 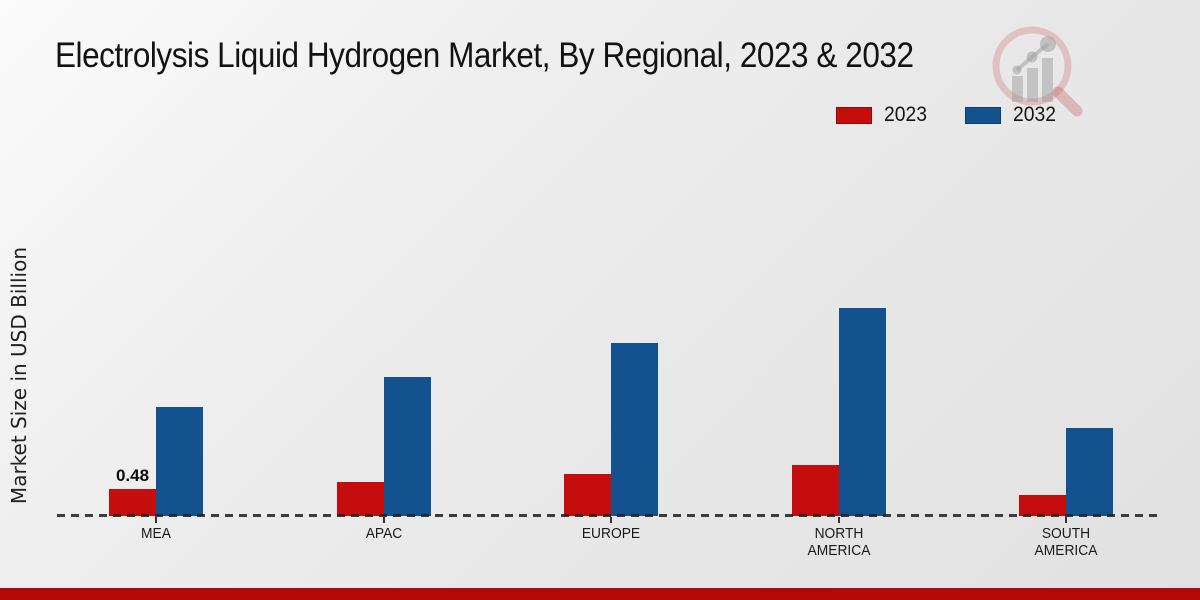 What do you see at coordinates (1089, 472) in the screenshot?
I see `bar-2032-south-america` at bounding box center [1089, 472].